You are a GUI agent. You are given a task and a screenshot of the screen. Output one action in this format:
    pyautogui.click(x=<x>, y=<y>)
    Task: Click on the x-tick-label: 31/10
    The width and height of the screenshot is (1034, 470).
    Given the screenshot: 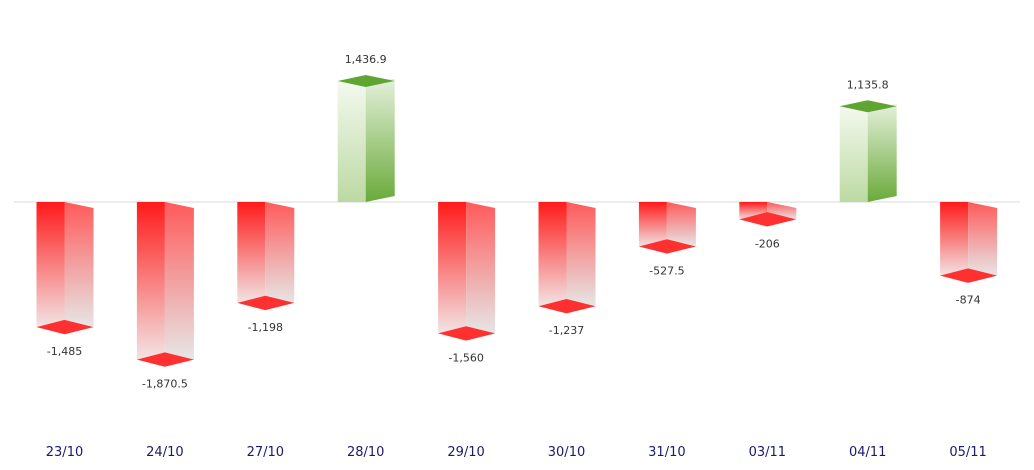 What is the action you would take?
    pyautogui.click(x=666, y=452)
    